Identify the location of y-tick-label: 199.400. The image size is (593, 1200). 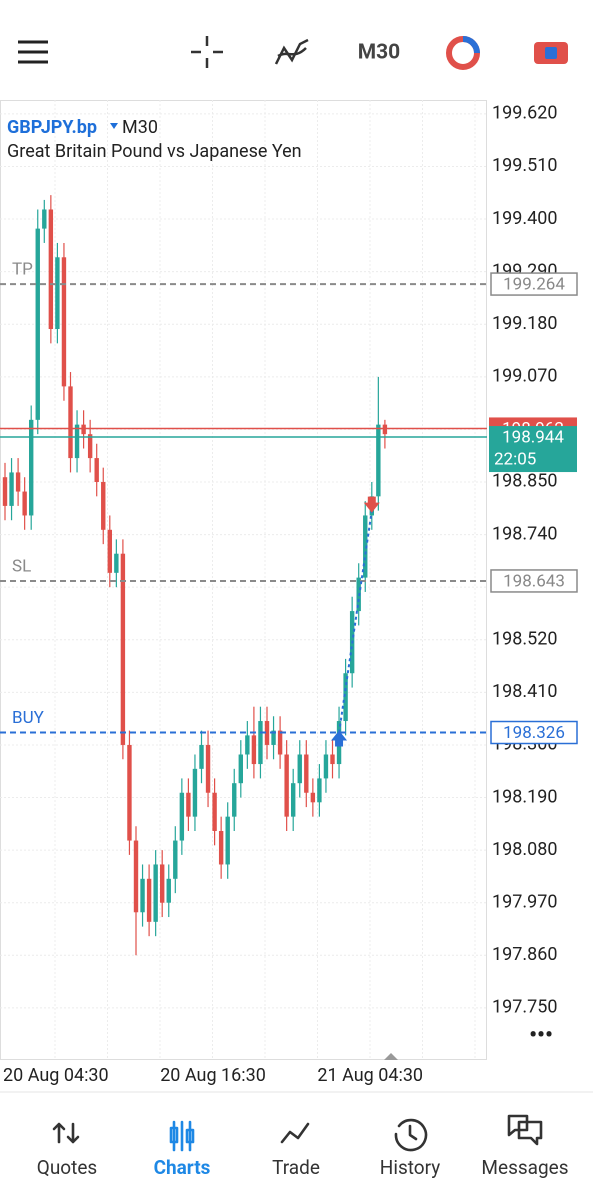
(524, 218).